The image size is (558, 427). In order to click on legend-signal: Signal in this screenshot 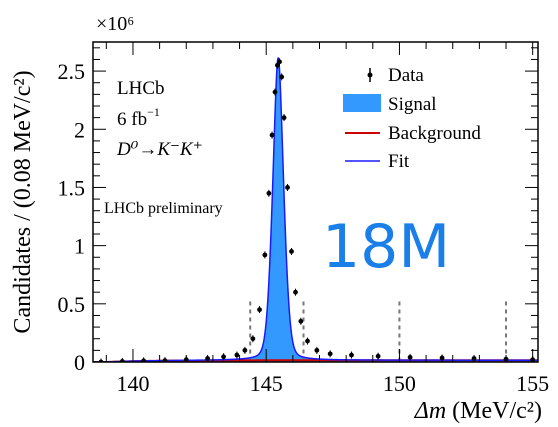, I will do `click(390, 104)`.